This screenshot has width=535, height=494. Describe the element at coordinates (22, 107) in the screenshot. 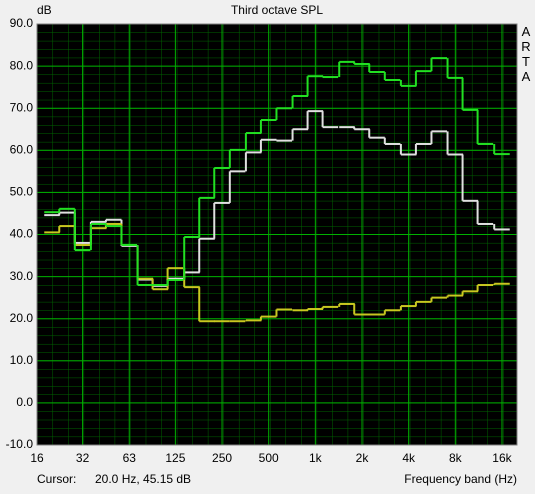

I see `y-tick-label: 70.0` at that location.